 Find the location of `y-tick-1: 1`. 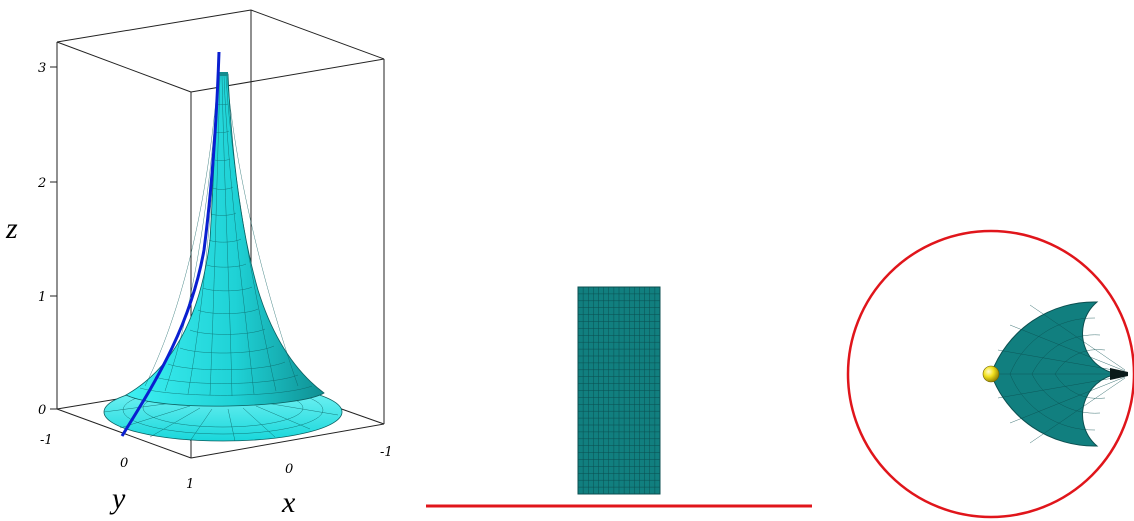

y-tick-1: 1 is located at coordinates (190, 484).